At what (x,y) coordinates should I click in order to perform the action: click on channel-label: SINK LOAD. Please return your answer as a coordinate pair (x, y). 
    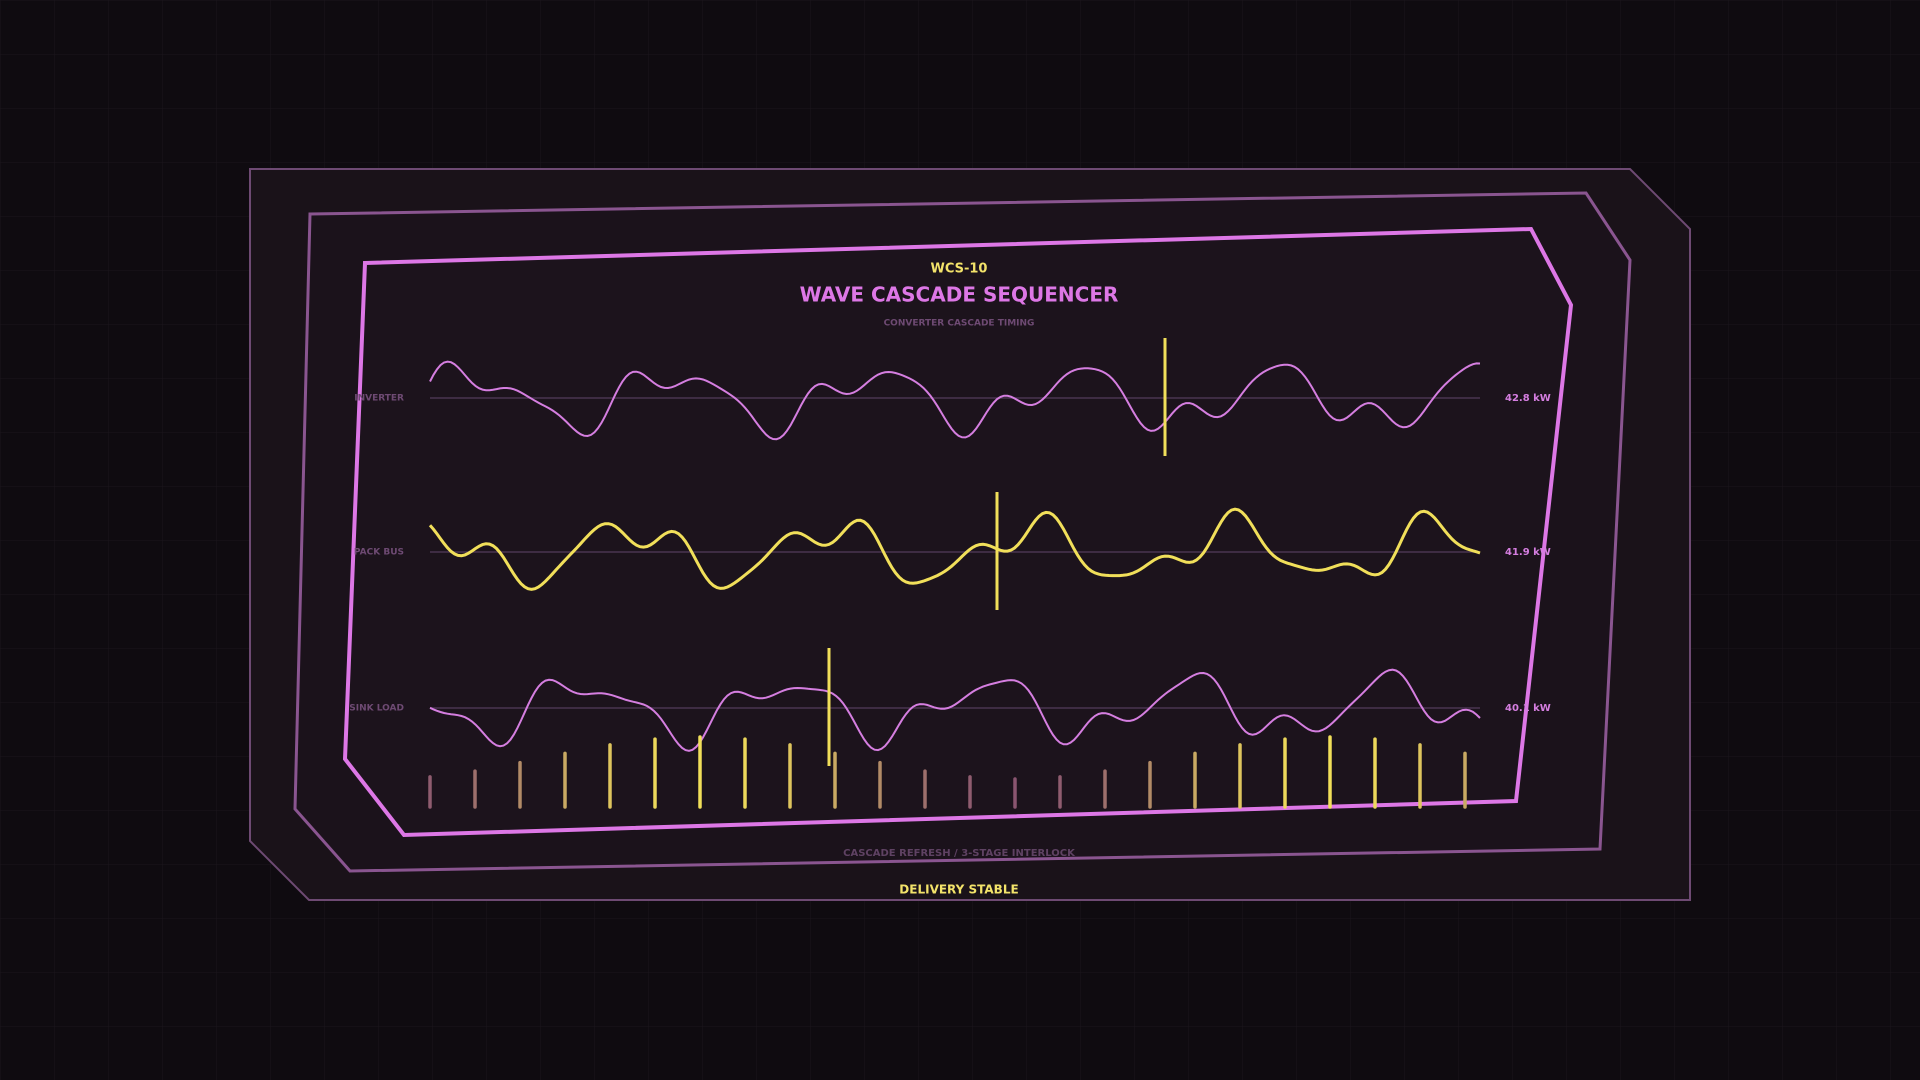
    Looking at the image, I should click on (376, 709).